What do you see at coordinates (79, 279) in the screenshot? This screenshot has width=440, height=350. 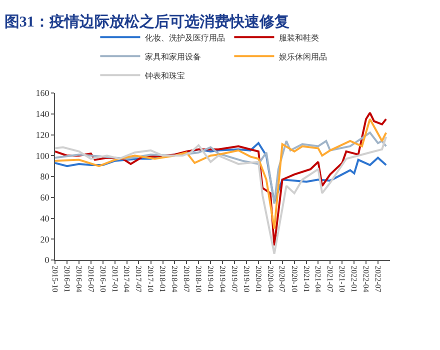 I see `x-tick-label: 2016-04` at bounding box center [79, 279].